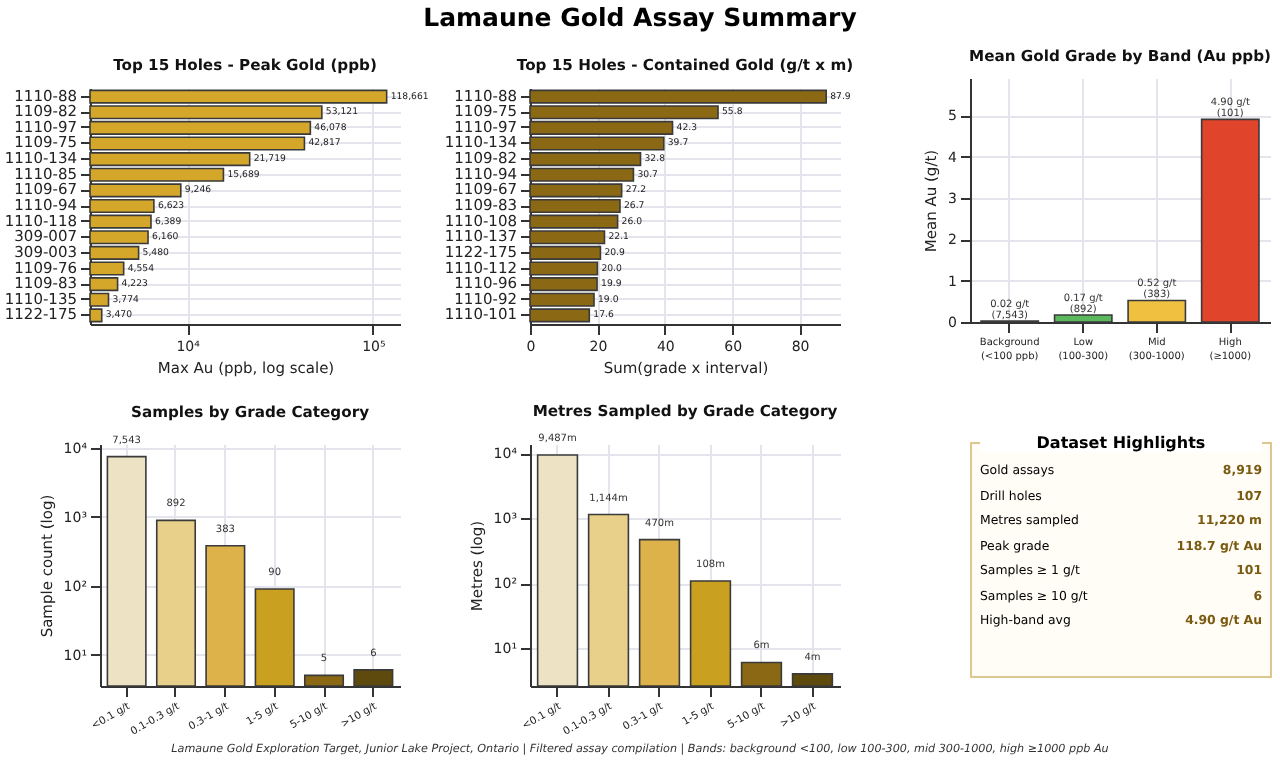 Image resolution: width=1280 pixels, height=768 pixels. Describe the element at coordinates (1121, 443) in the screenshot. I see `text: Dataset Highlights` at that location.